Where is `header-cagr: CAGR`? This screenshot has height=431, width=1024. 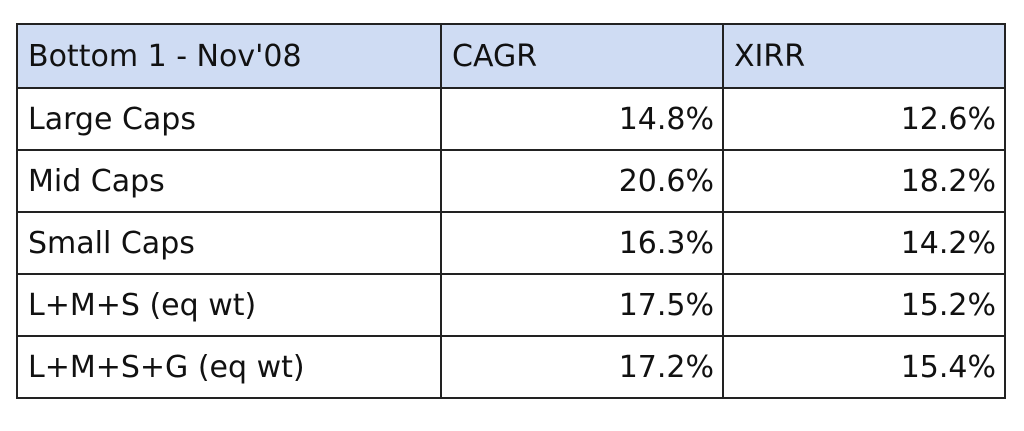 header-cagr: CAGR is located at coordinates (582, 56).